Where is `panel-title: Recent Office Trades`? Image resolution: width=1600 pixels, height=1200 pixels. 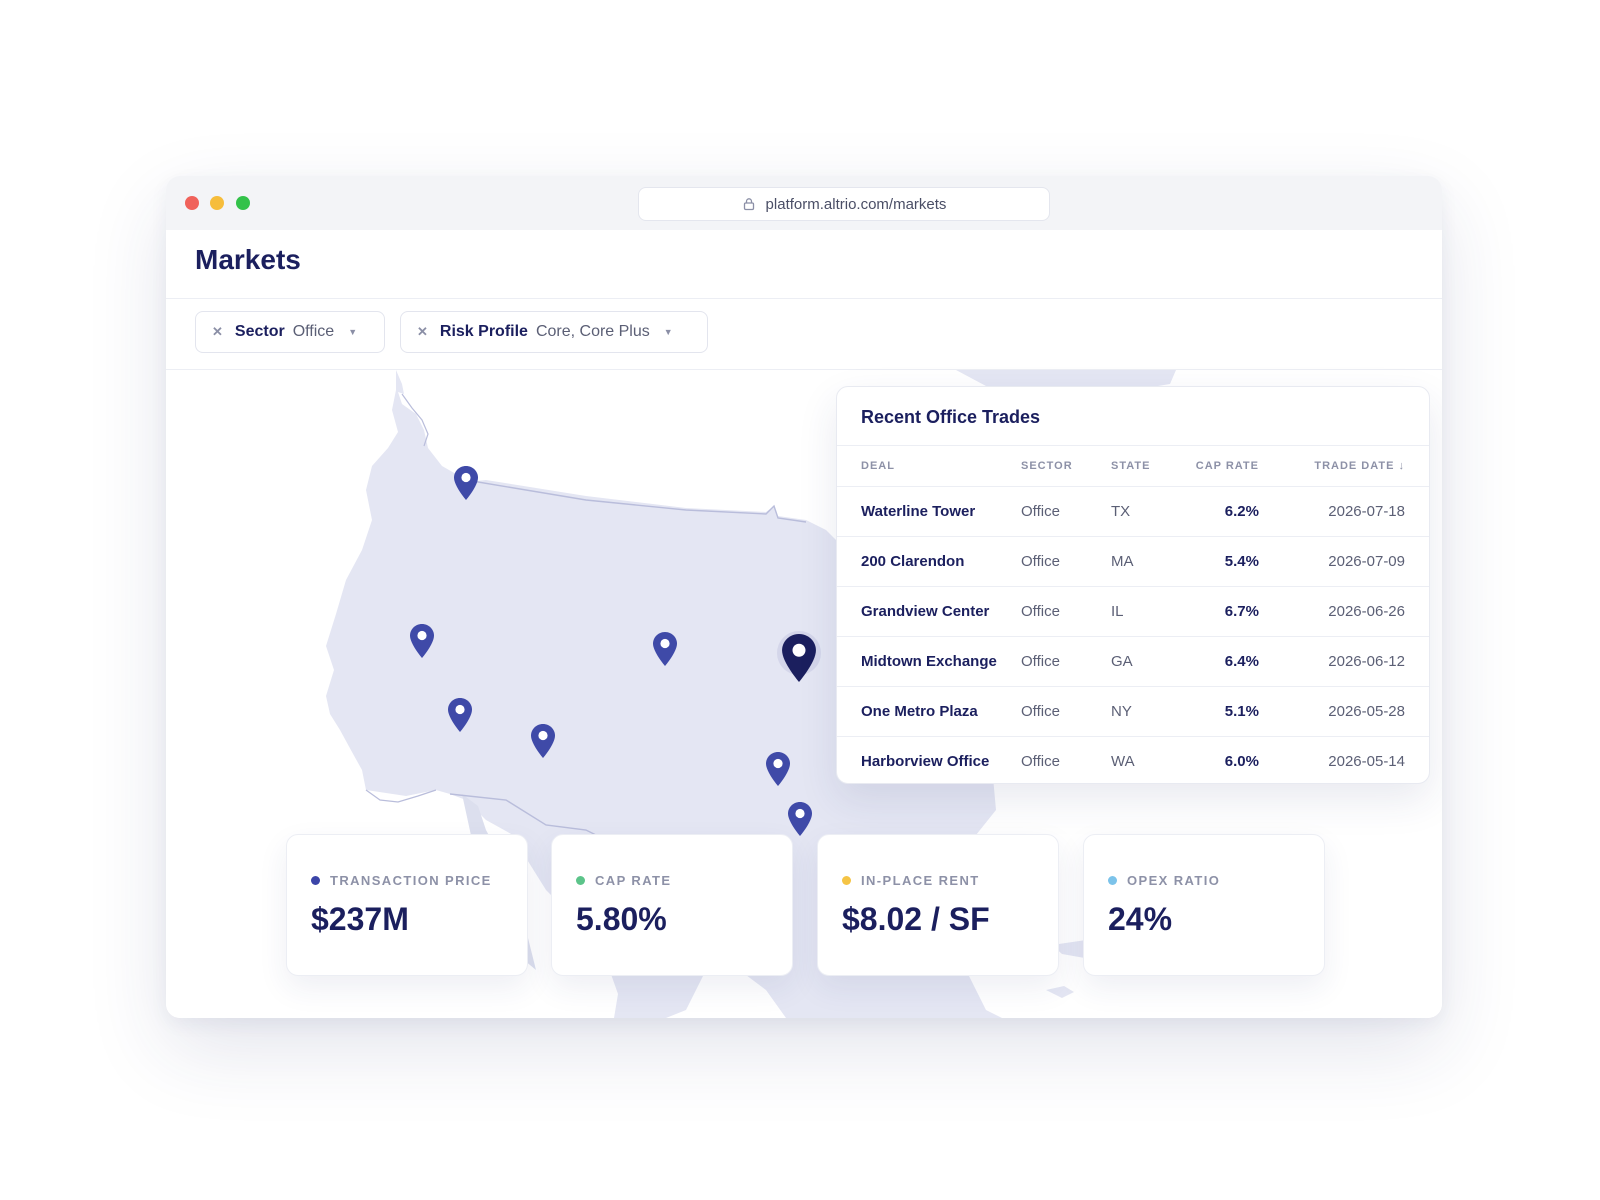 panel-title: Recent Office Trades is located at coordinates (951, 417).